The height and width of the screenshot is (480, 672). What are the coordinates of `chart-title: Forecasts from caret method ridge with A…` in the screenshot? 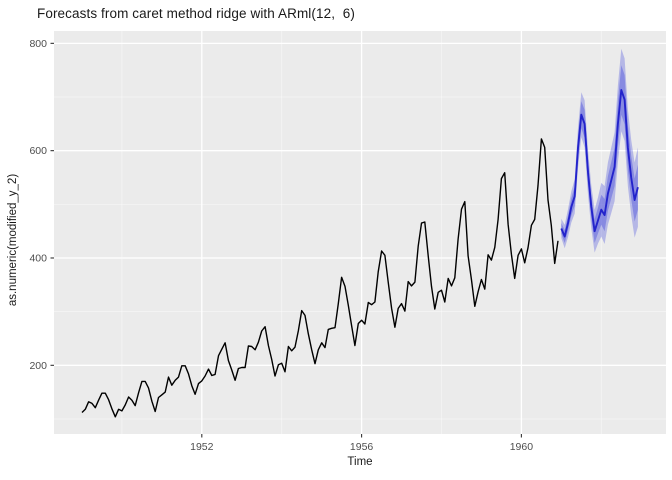 It's located at (196, 13).